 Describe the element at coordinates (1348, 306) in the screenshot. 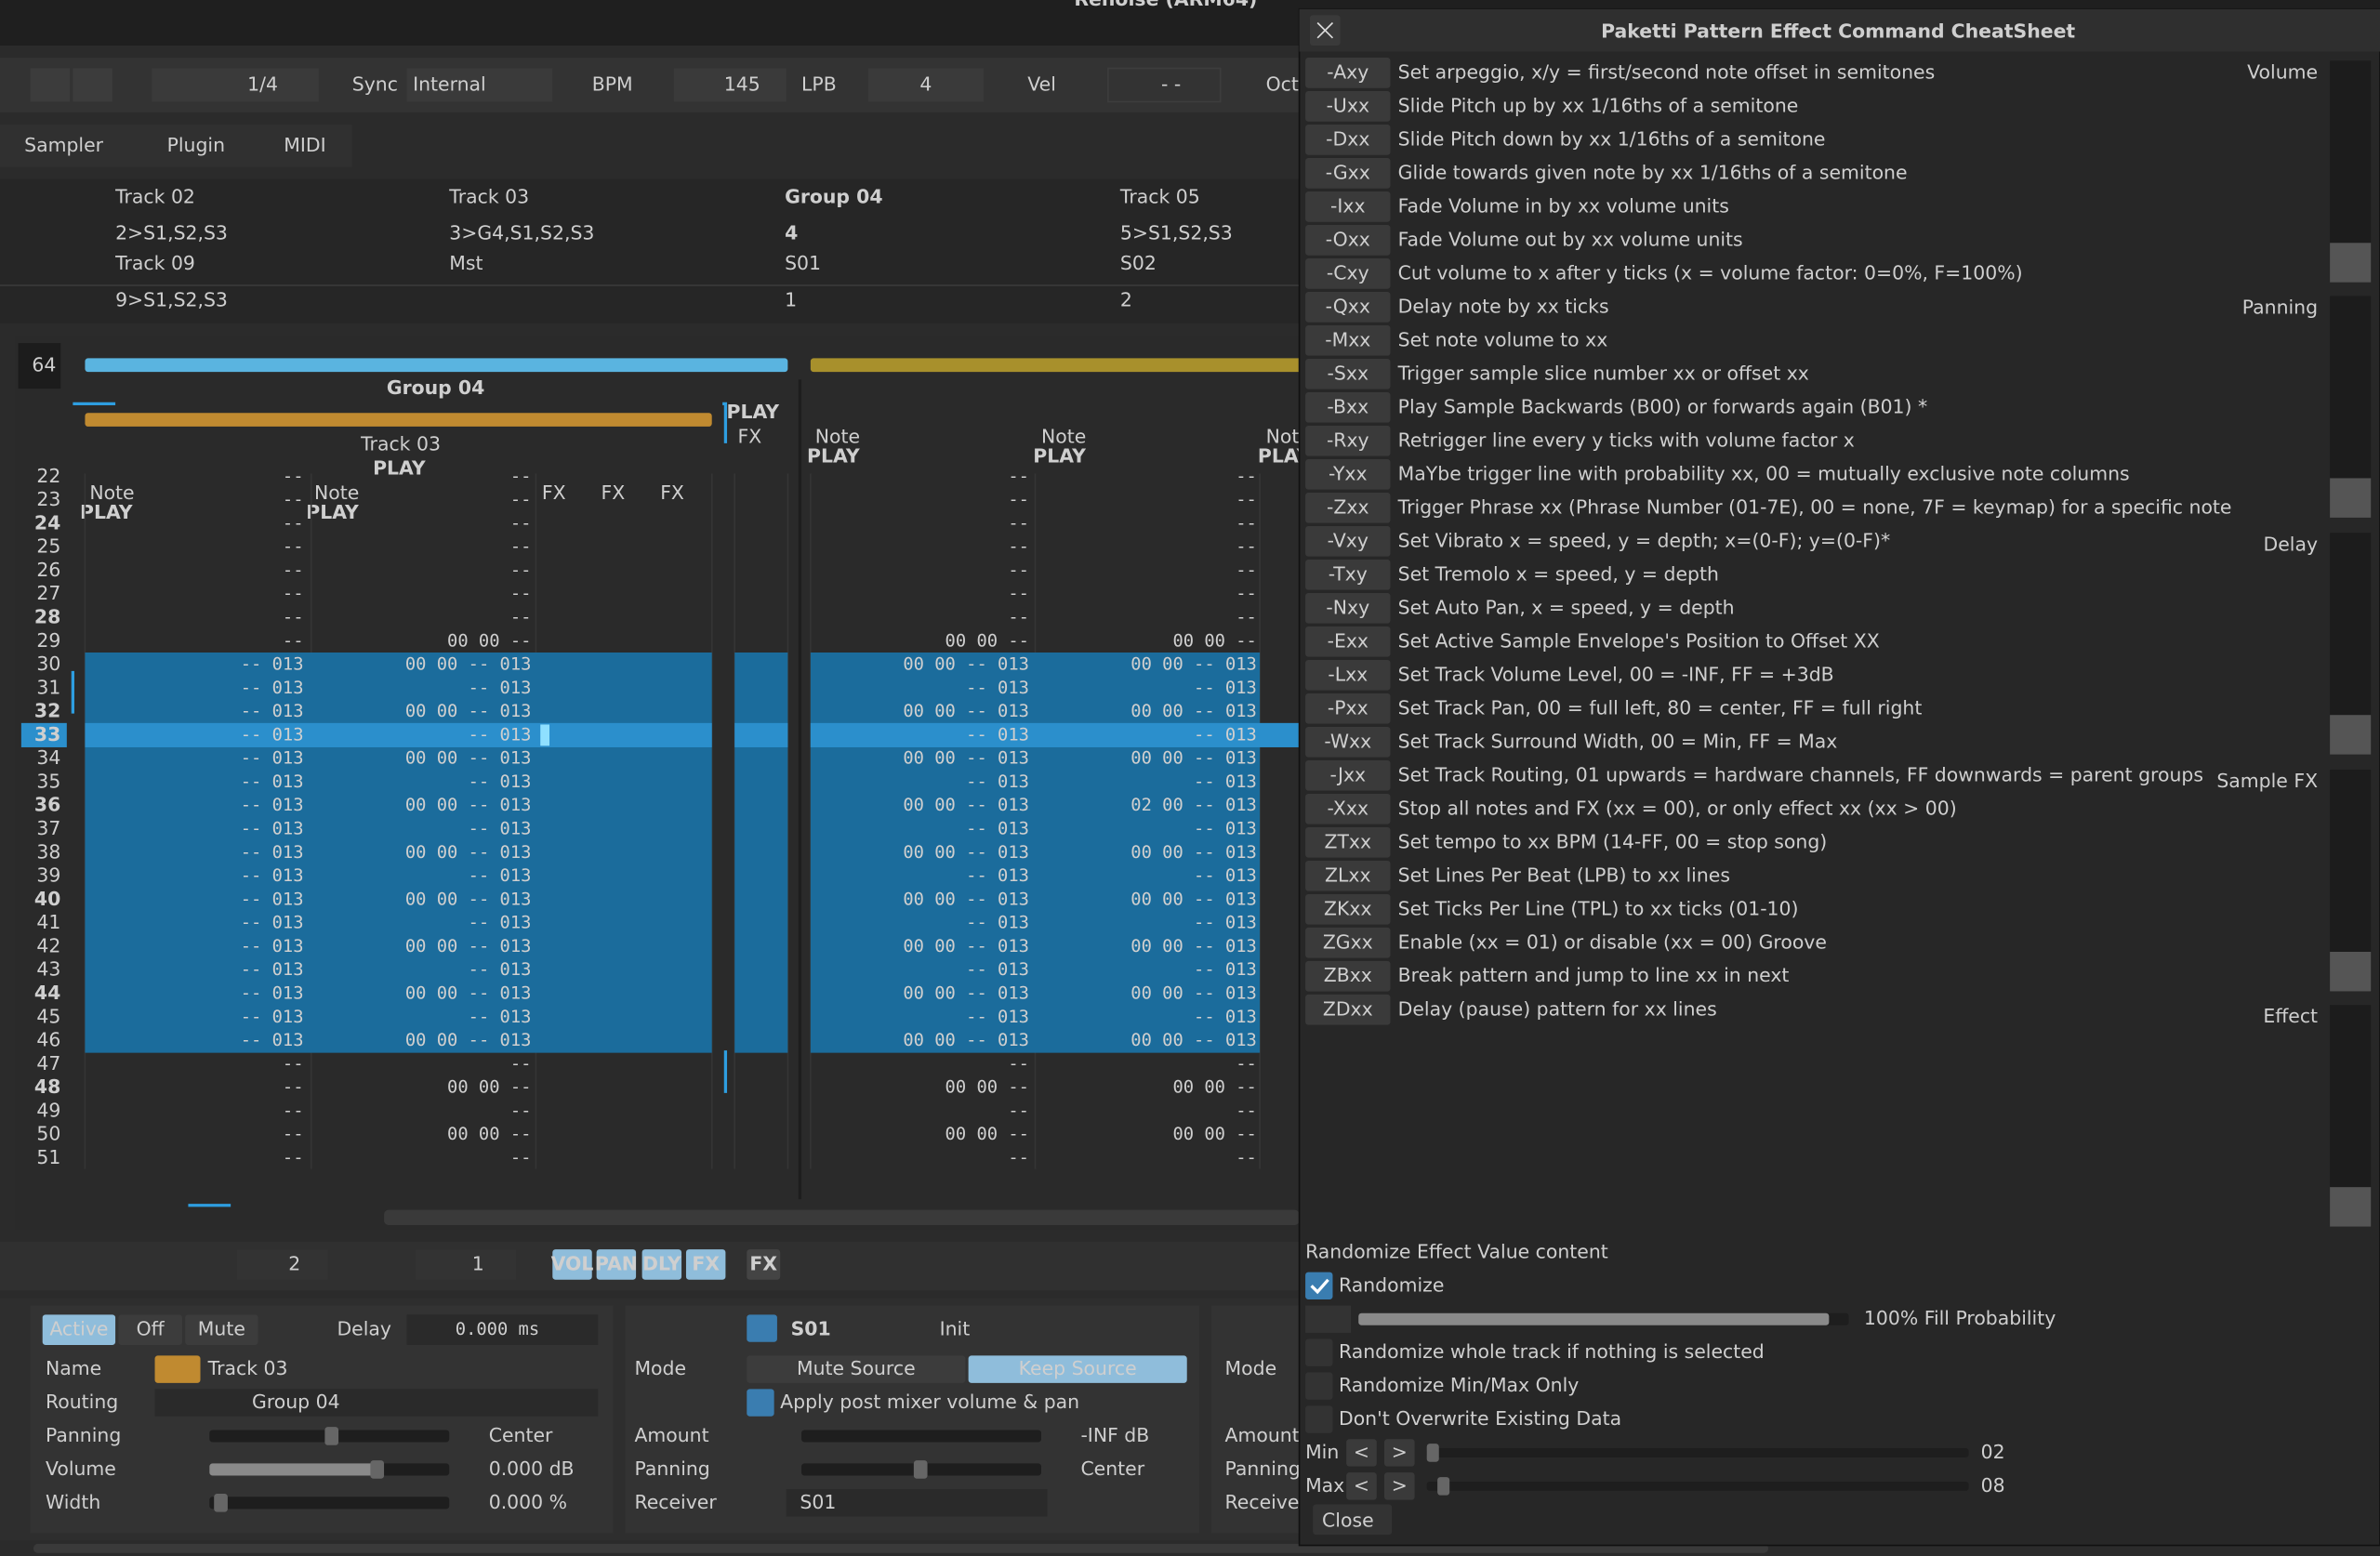

I see `command-code: -Qxx` at that location.